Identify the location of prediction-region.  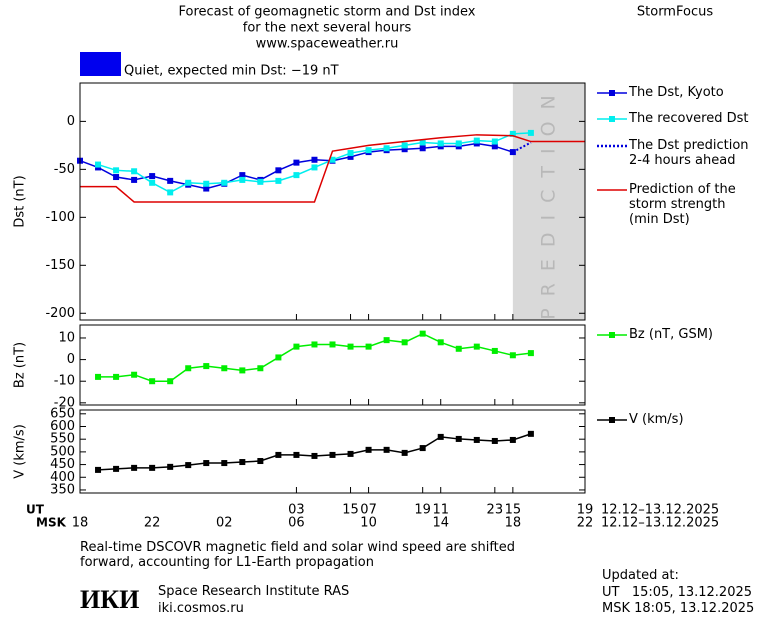
(548, 201).